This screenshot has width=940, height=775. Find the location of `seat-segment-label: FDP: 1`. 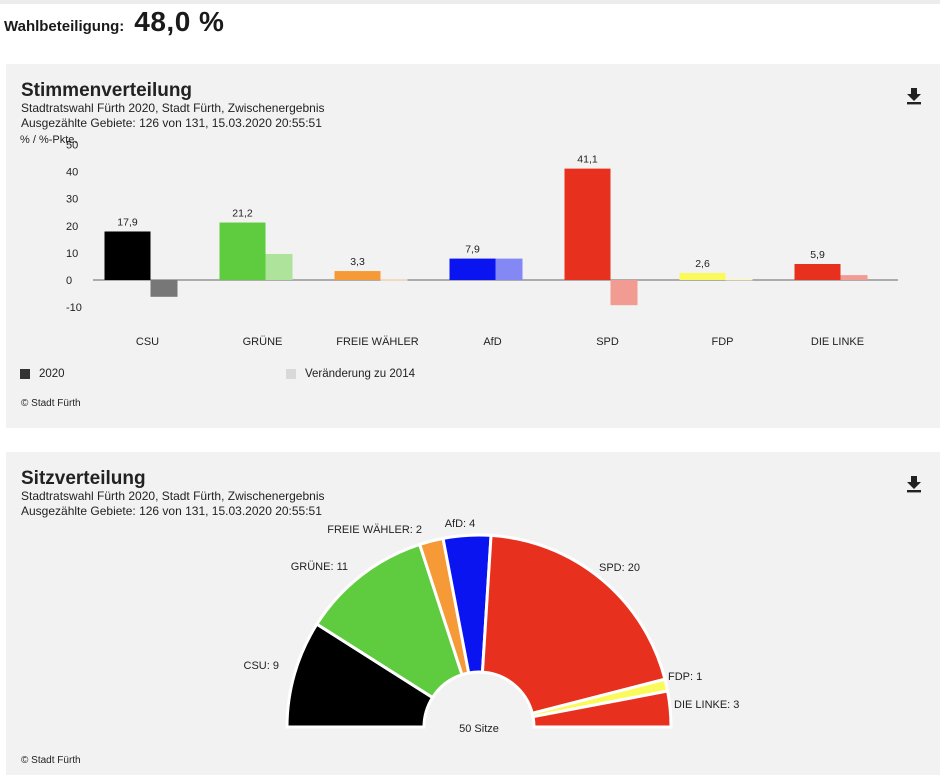

seat-segment-label: FDP: 1 is located at coordinates (685, 677).